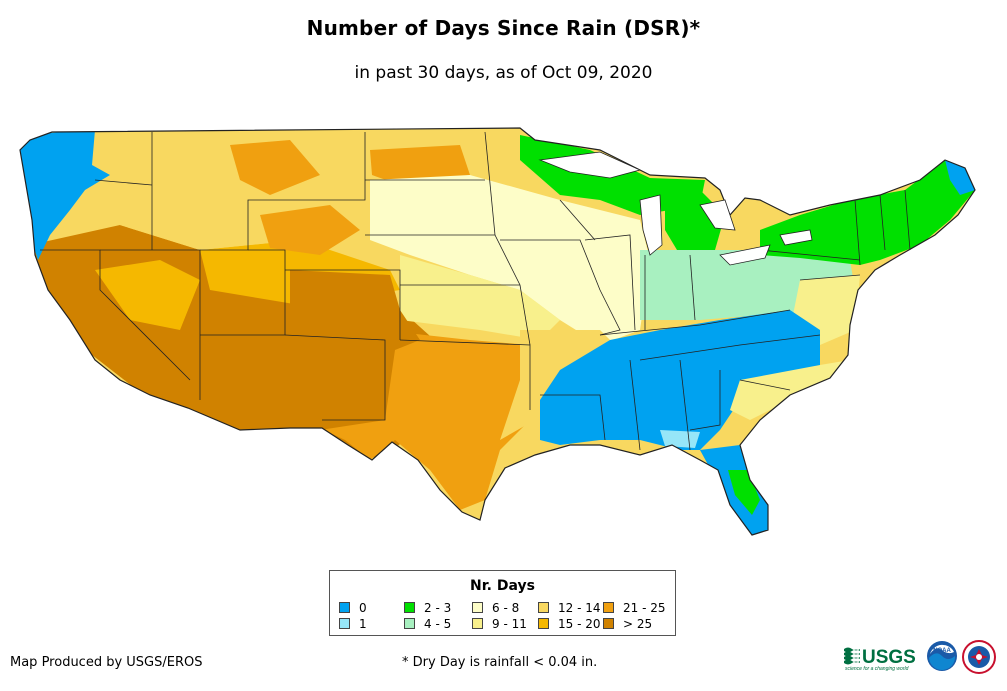 The width and height of the screenshot is (1007, 691). I want to click on region-northern-plains, so click(510, 260).